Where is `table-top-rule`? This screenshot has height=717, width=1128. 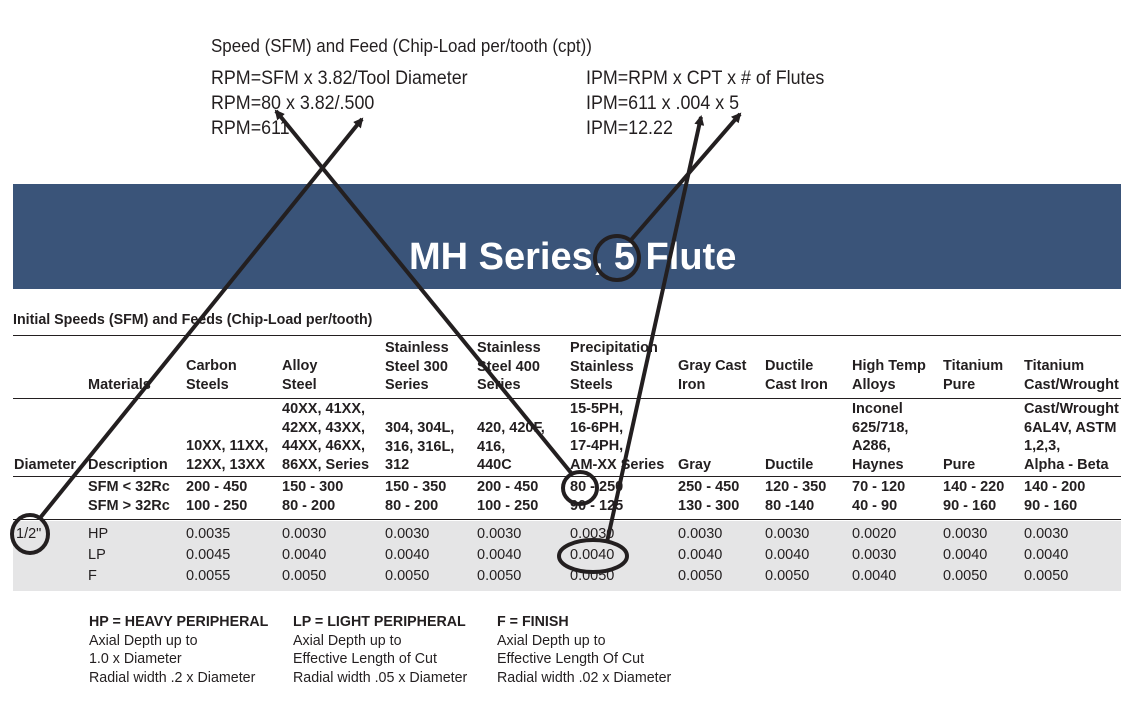 table-top-rule is located at coordinates (567, 335).